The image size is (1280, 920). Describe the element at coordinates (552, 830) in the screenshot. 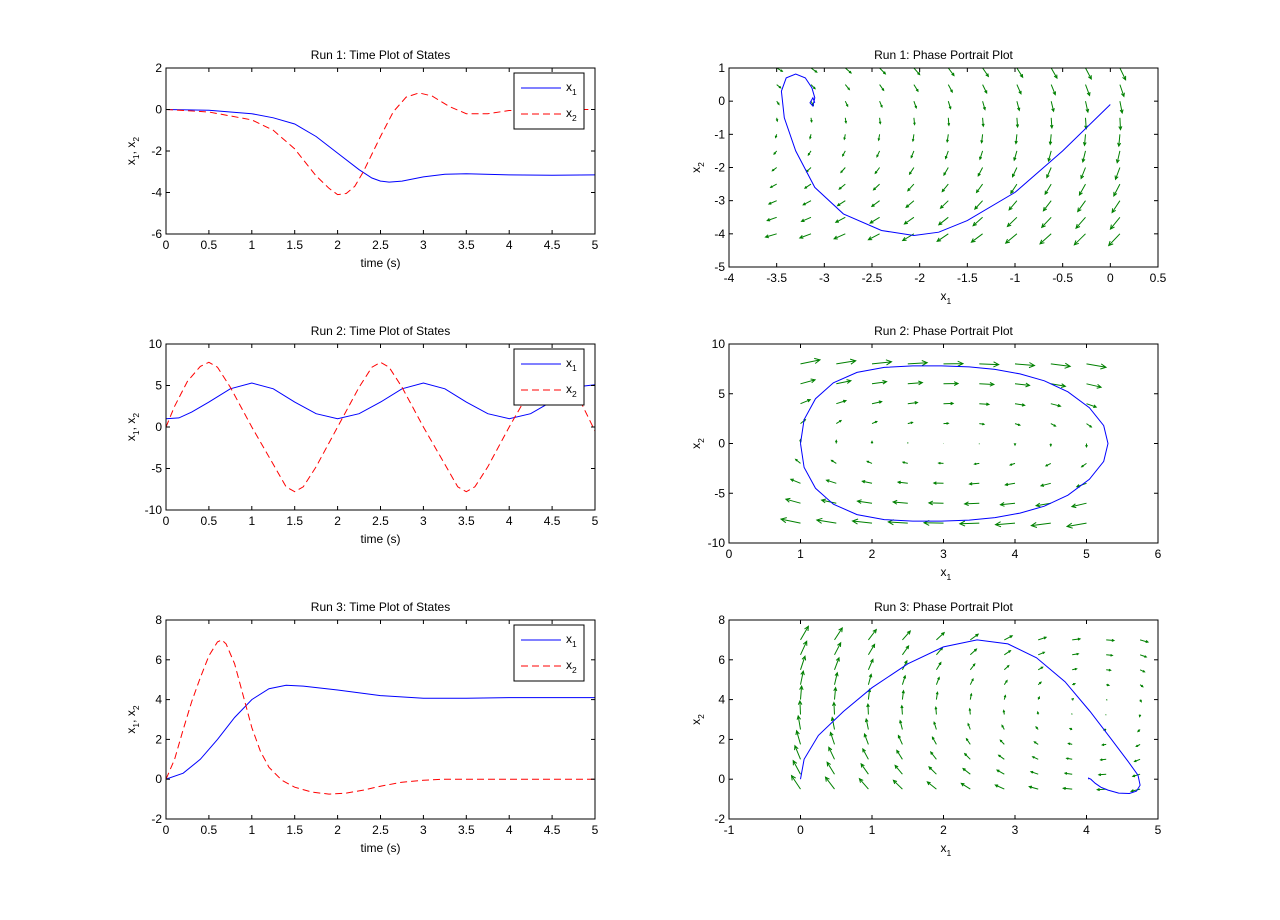

I see `x-tick-label: 4.5` at that location.